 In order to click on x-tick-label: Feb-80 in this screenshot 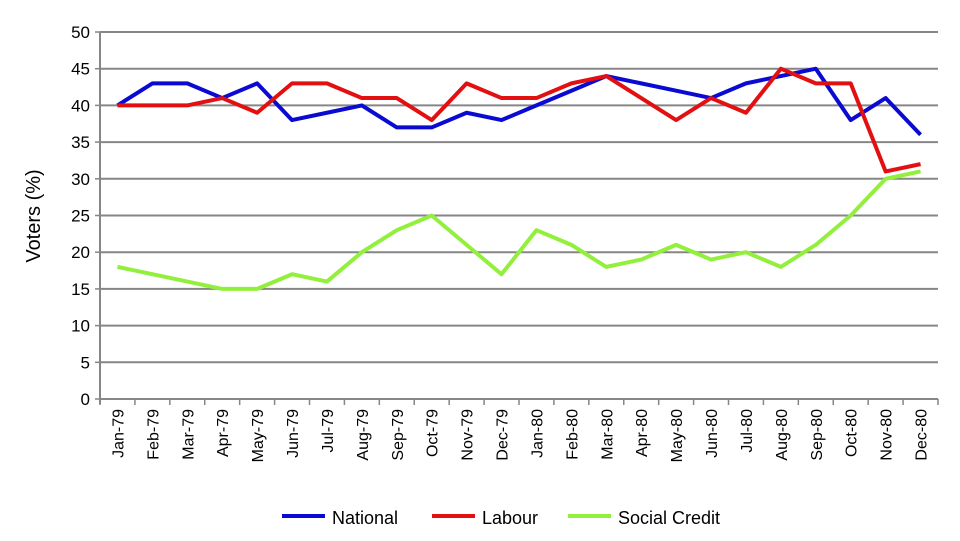, I will do `click(572, 434)`.